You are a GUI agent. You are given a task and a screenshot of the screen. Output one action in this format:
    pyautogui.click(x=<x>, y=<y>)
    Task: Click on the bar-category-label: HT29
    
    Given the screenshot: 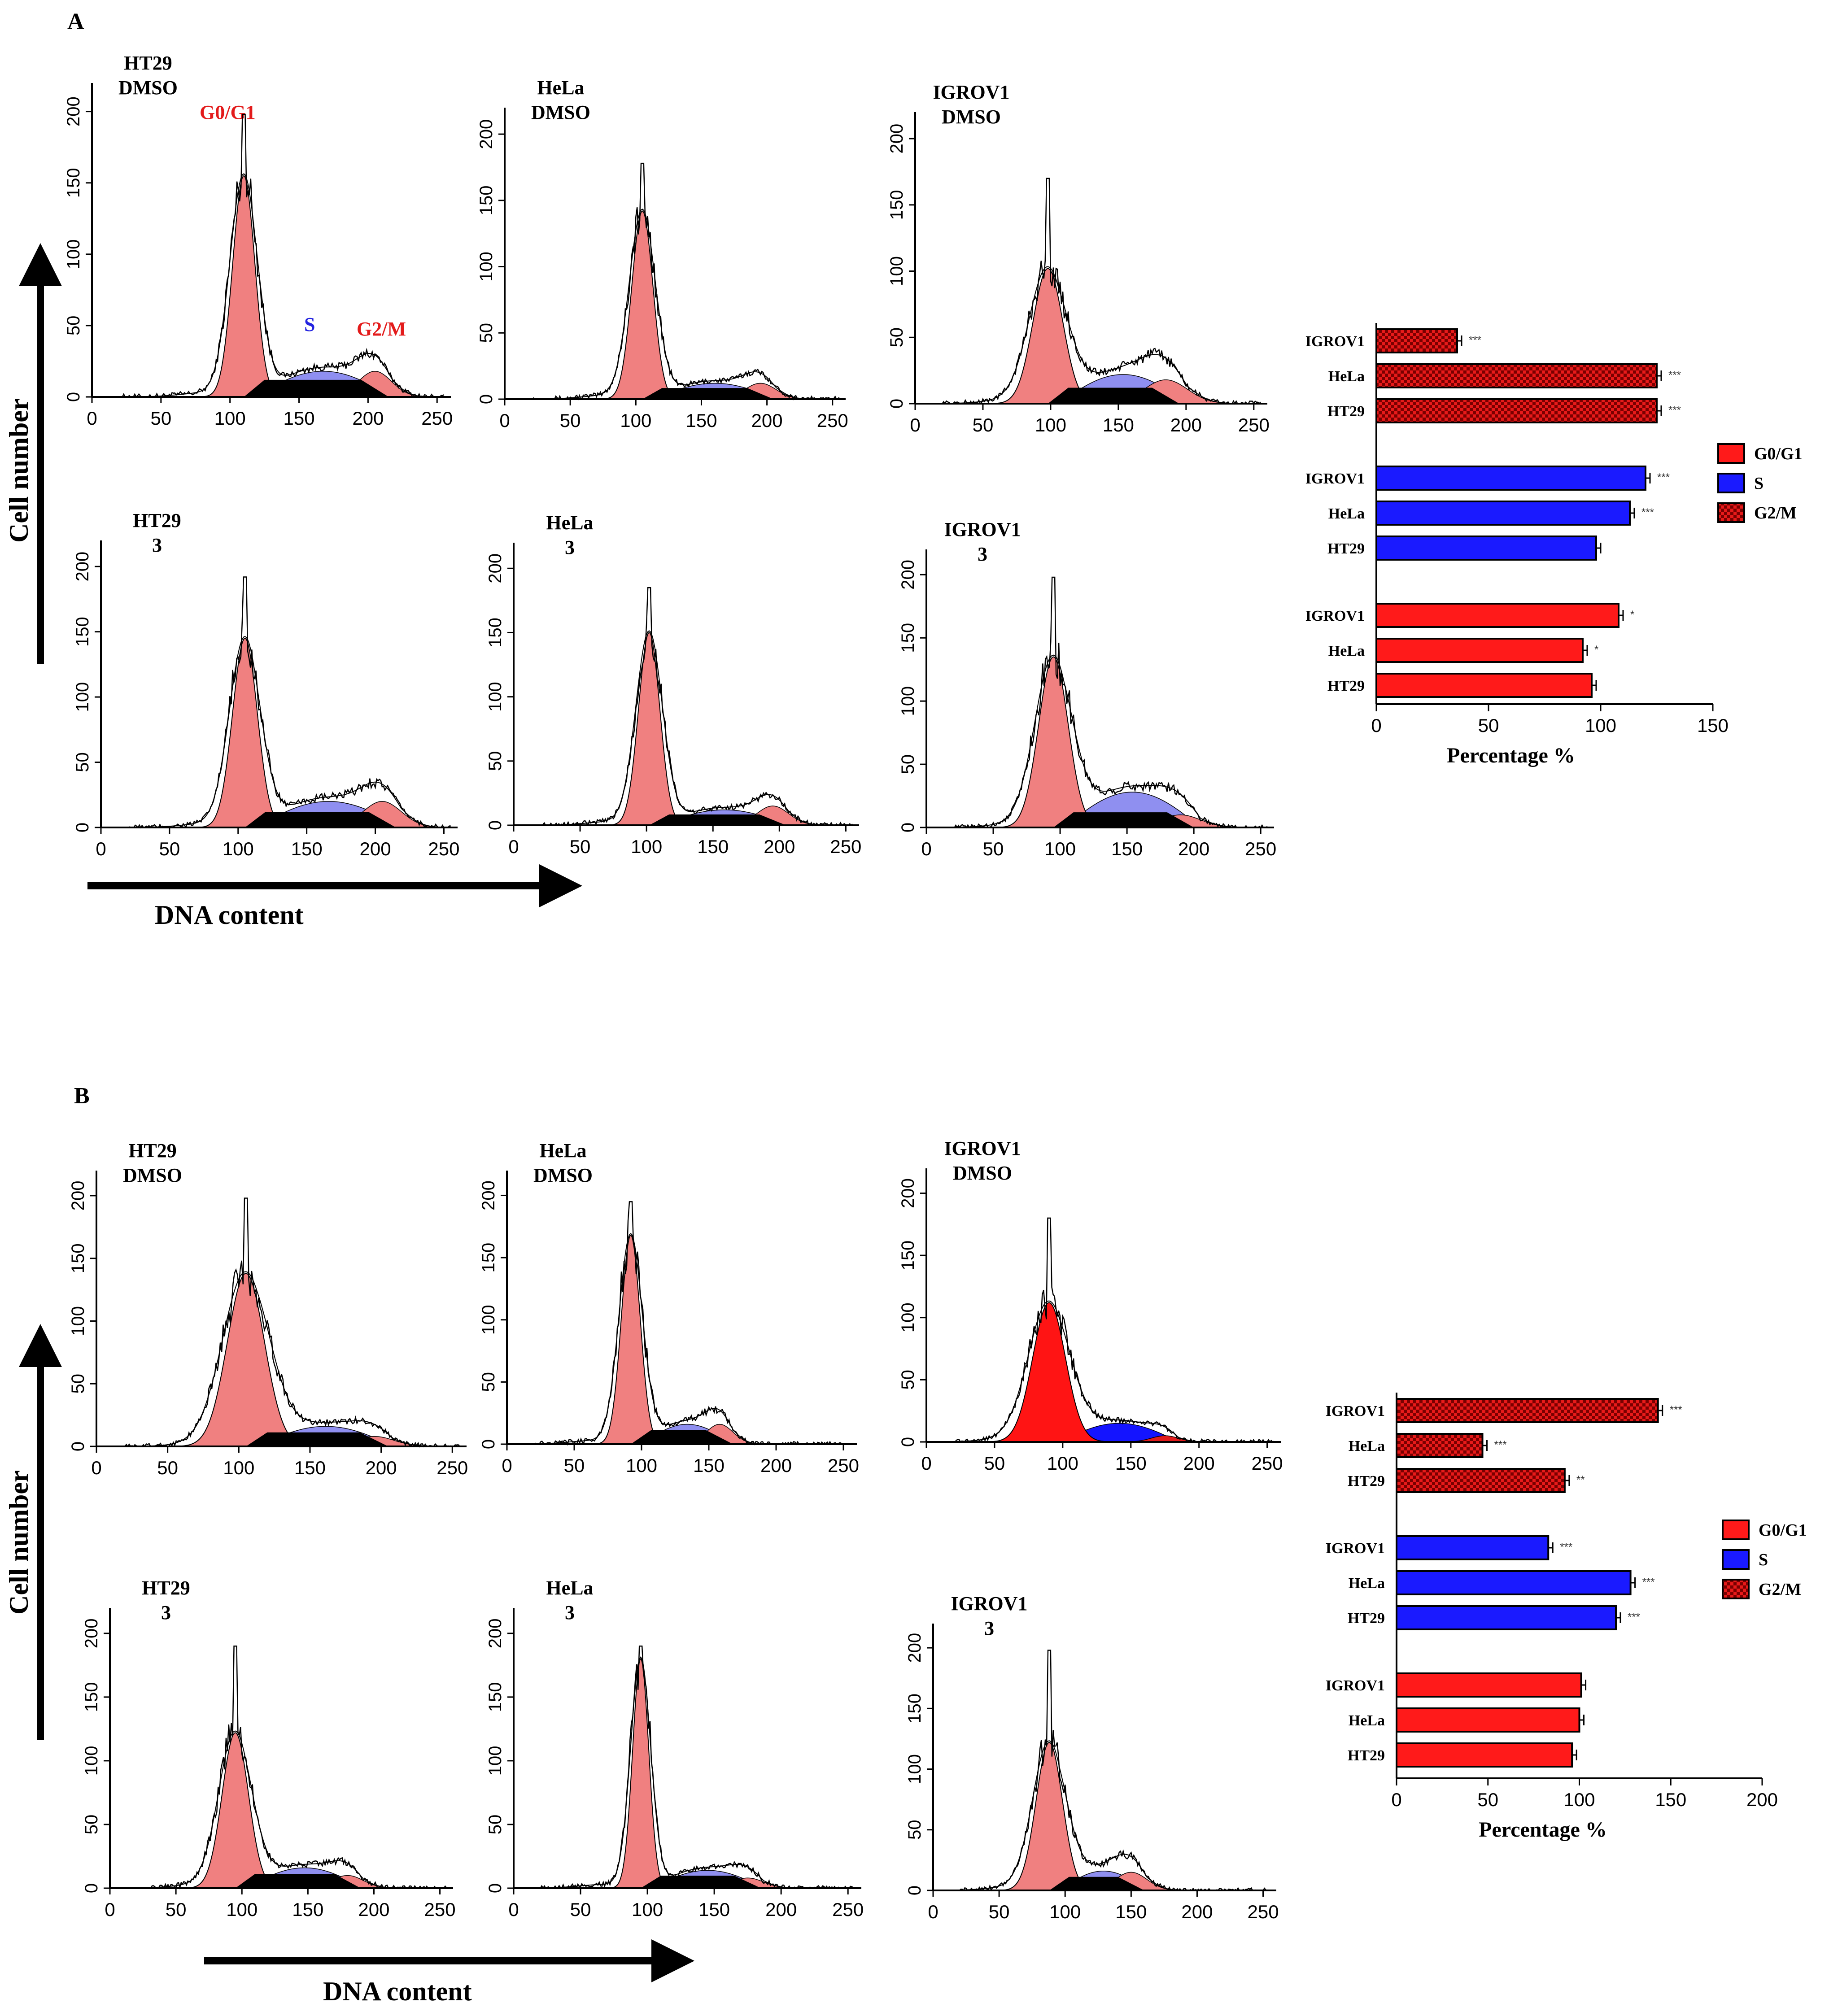 What is the action you would take?
    pyautogui.click(x=1366, y=1756)
    